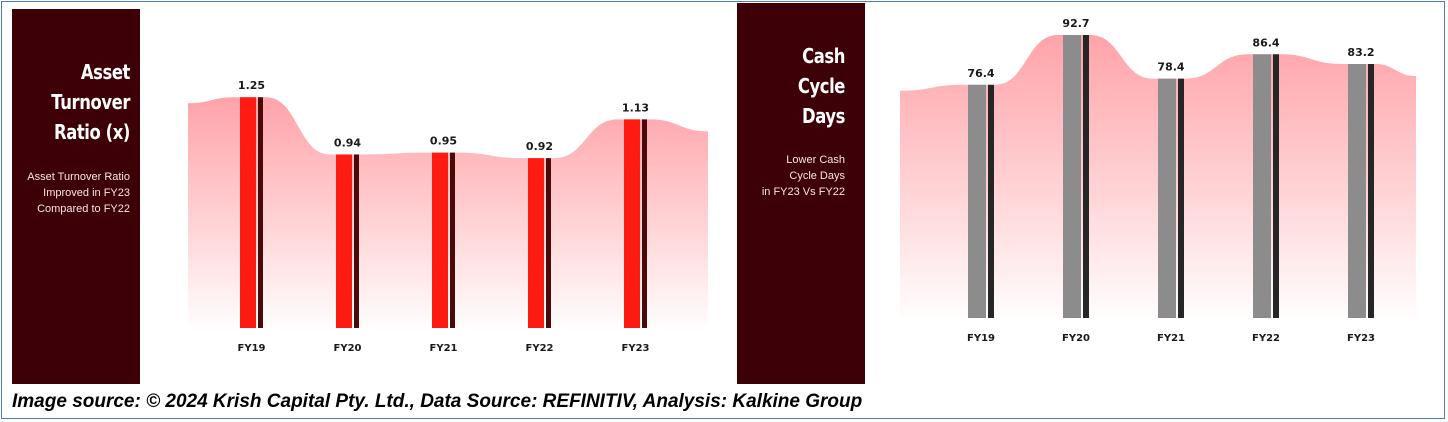  I want to click on cash-cycle-value-label: 76.4, so click(980, 73).